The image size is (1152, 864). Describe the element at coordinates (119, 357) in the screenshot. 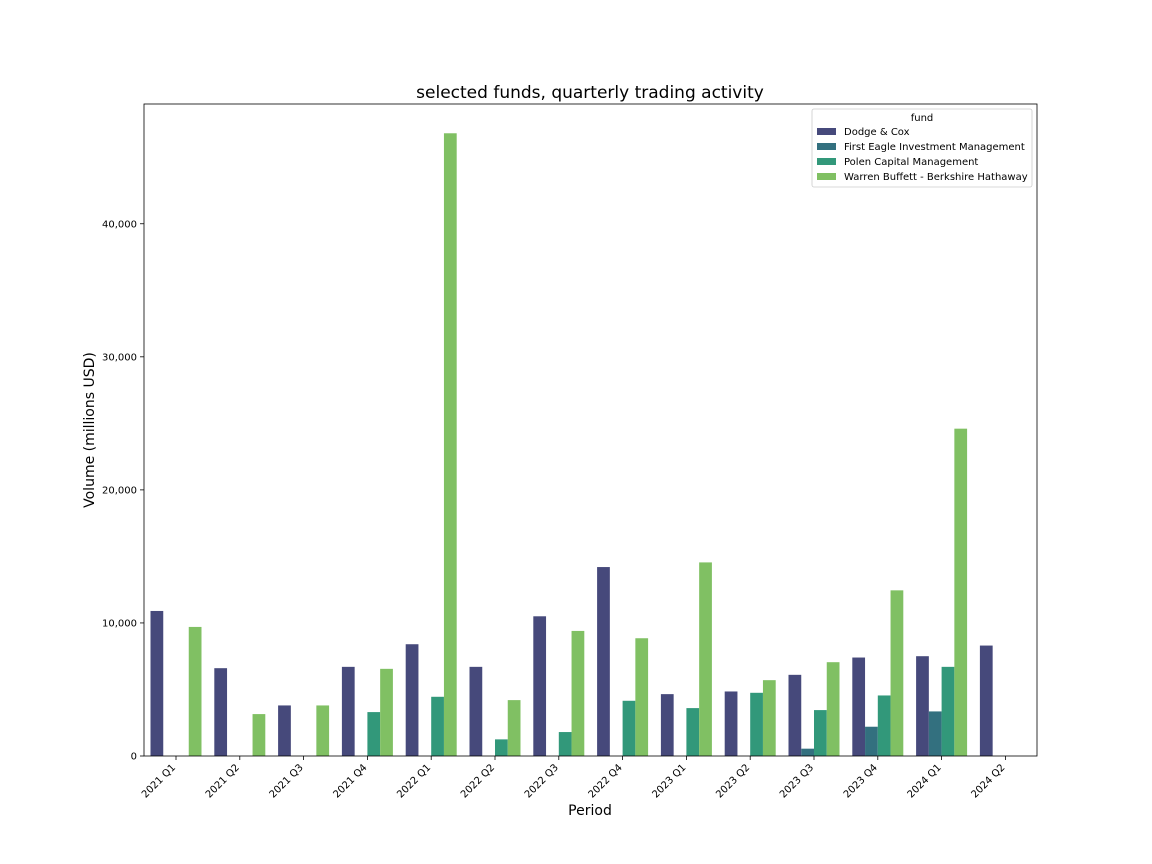

I see `y-tick-label: 30,000` at that location.